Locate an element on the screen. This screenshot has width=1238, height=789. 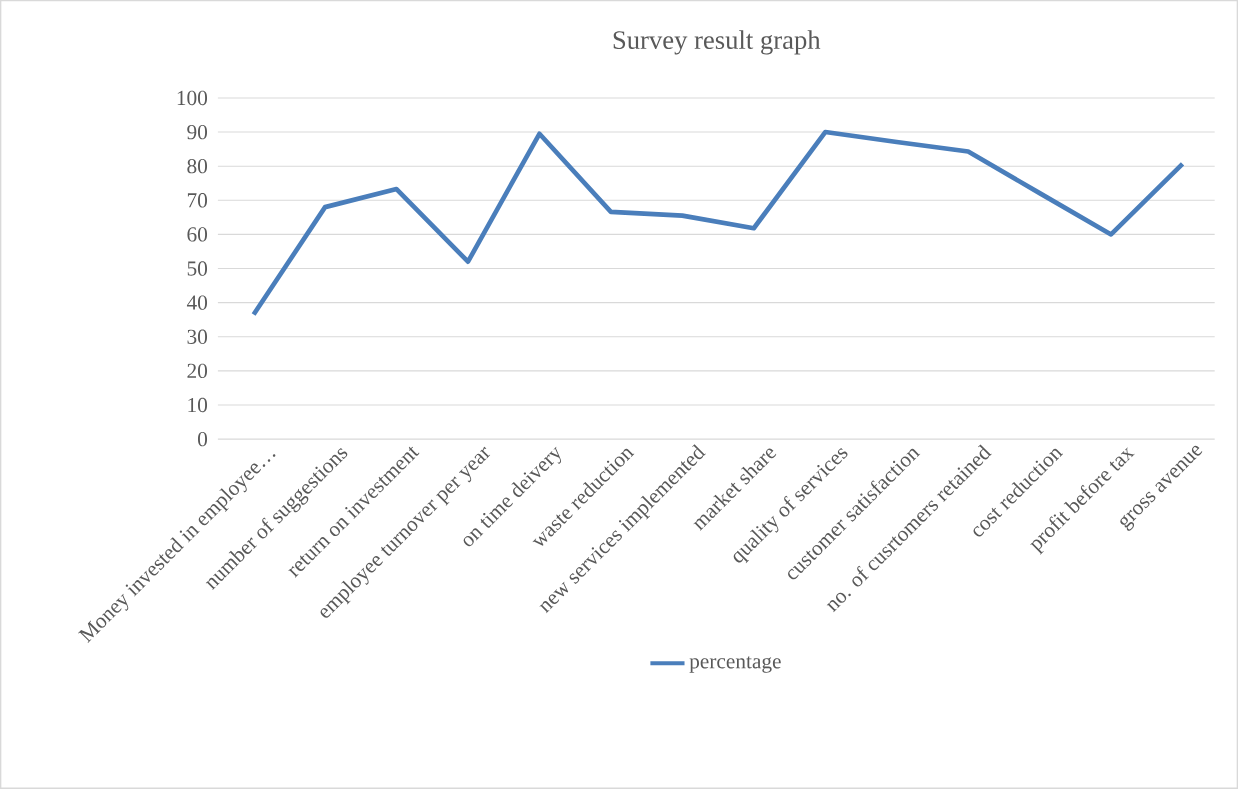
legend-label: percentage is located at coordinates (735, 664).